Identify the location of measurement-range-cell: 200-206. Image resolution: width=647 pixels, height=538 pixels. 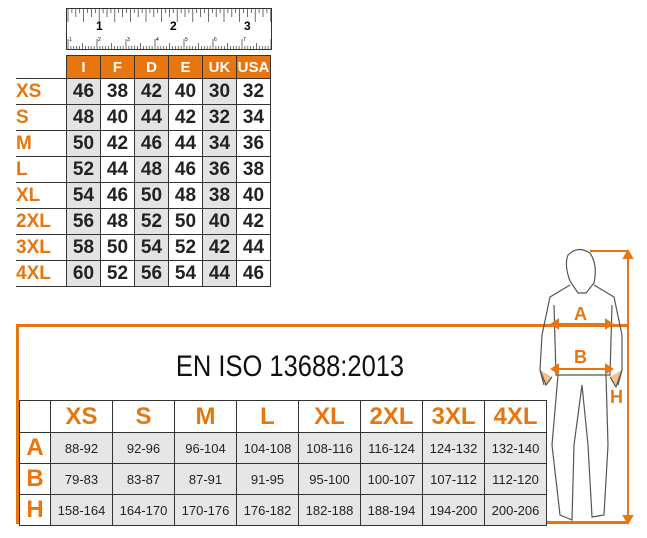
(515, 510).